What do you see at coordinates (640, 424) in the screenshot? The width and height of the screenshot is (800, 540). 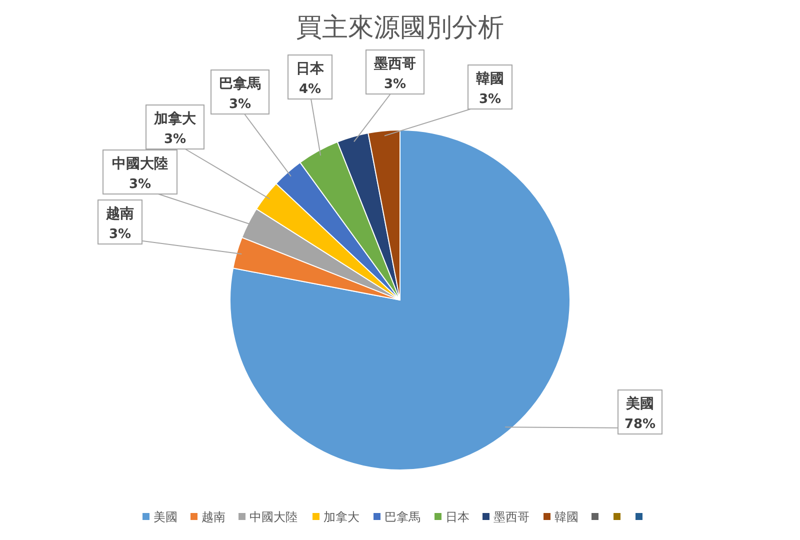 I see `data-label: 78%` at bounding box center [640, 424].